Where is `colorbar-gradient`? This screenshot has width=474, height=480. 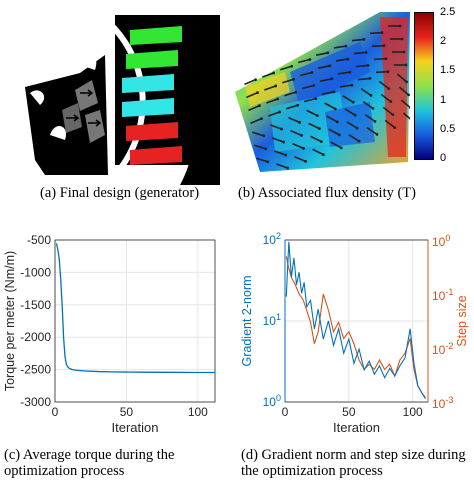 colorbar-gradient is located at coordinates (424, 86).